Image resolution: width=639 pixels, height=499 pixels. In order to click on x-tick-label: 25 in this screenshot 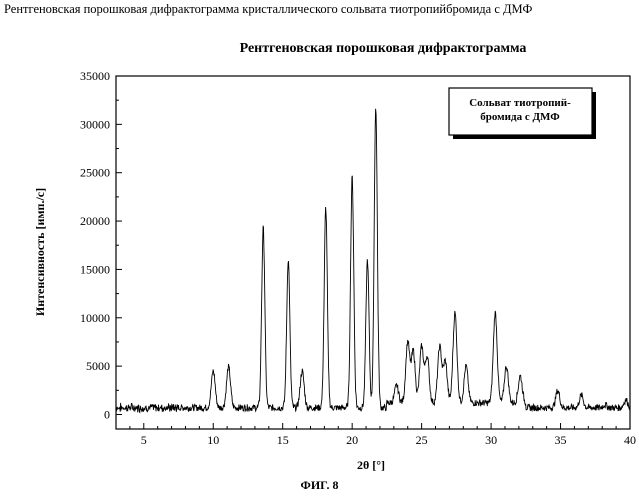, I will do `click(422, 440)`.